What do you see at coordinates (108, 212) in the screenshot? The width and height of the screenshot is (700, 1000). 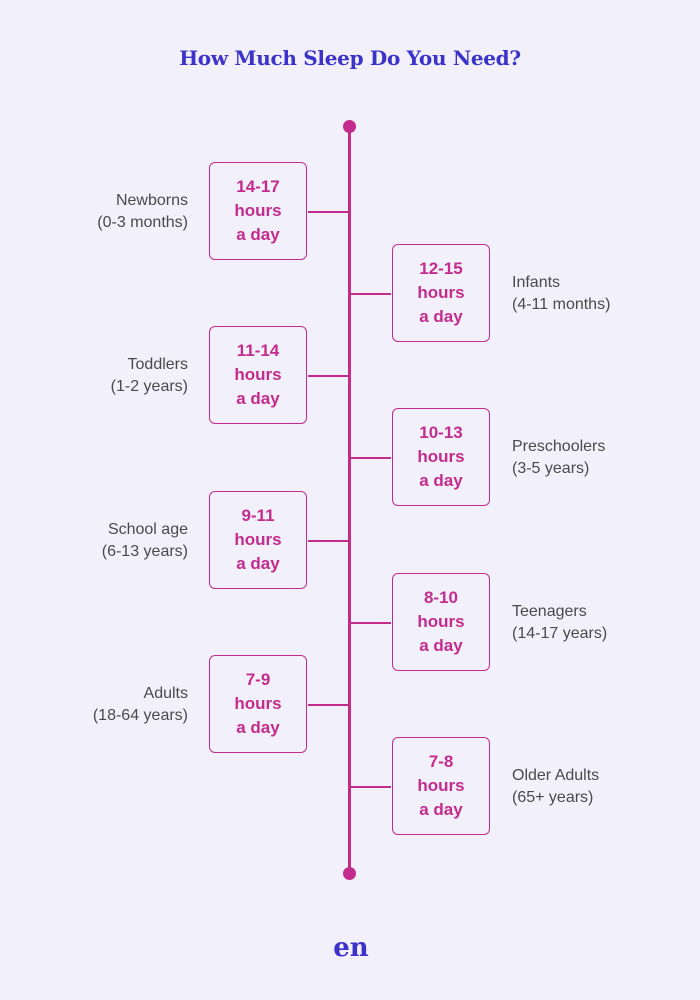 I see `age-group-label: Newborns (0-3 months)` at bounding box center [108, 212].